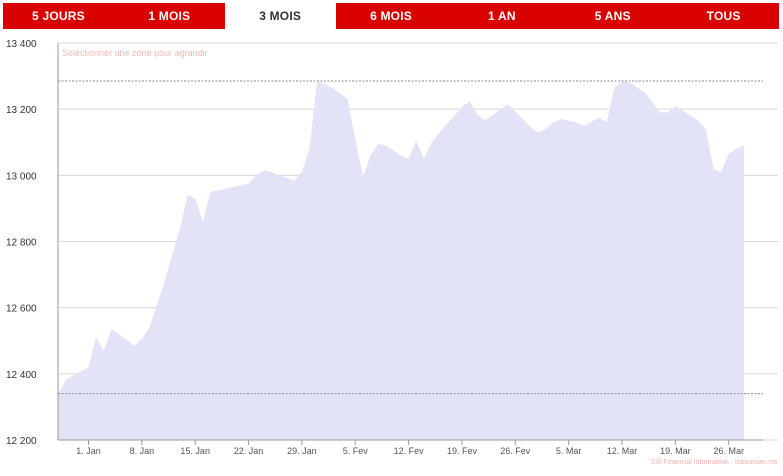 The image size is (783, 476). Describe the element at coordinates (249, 451) in the screenshot. I see `x-tick-label: 22. Jan` at that location.